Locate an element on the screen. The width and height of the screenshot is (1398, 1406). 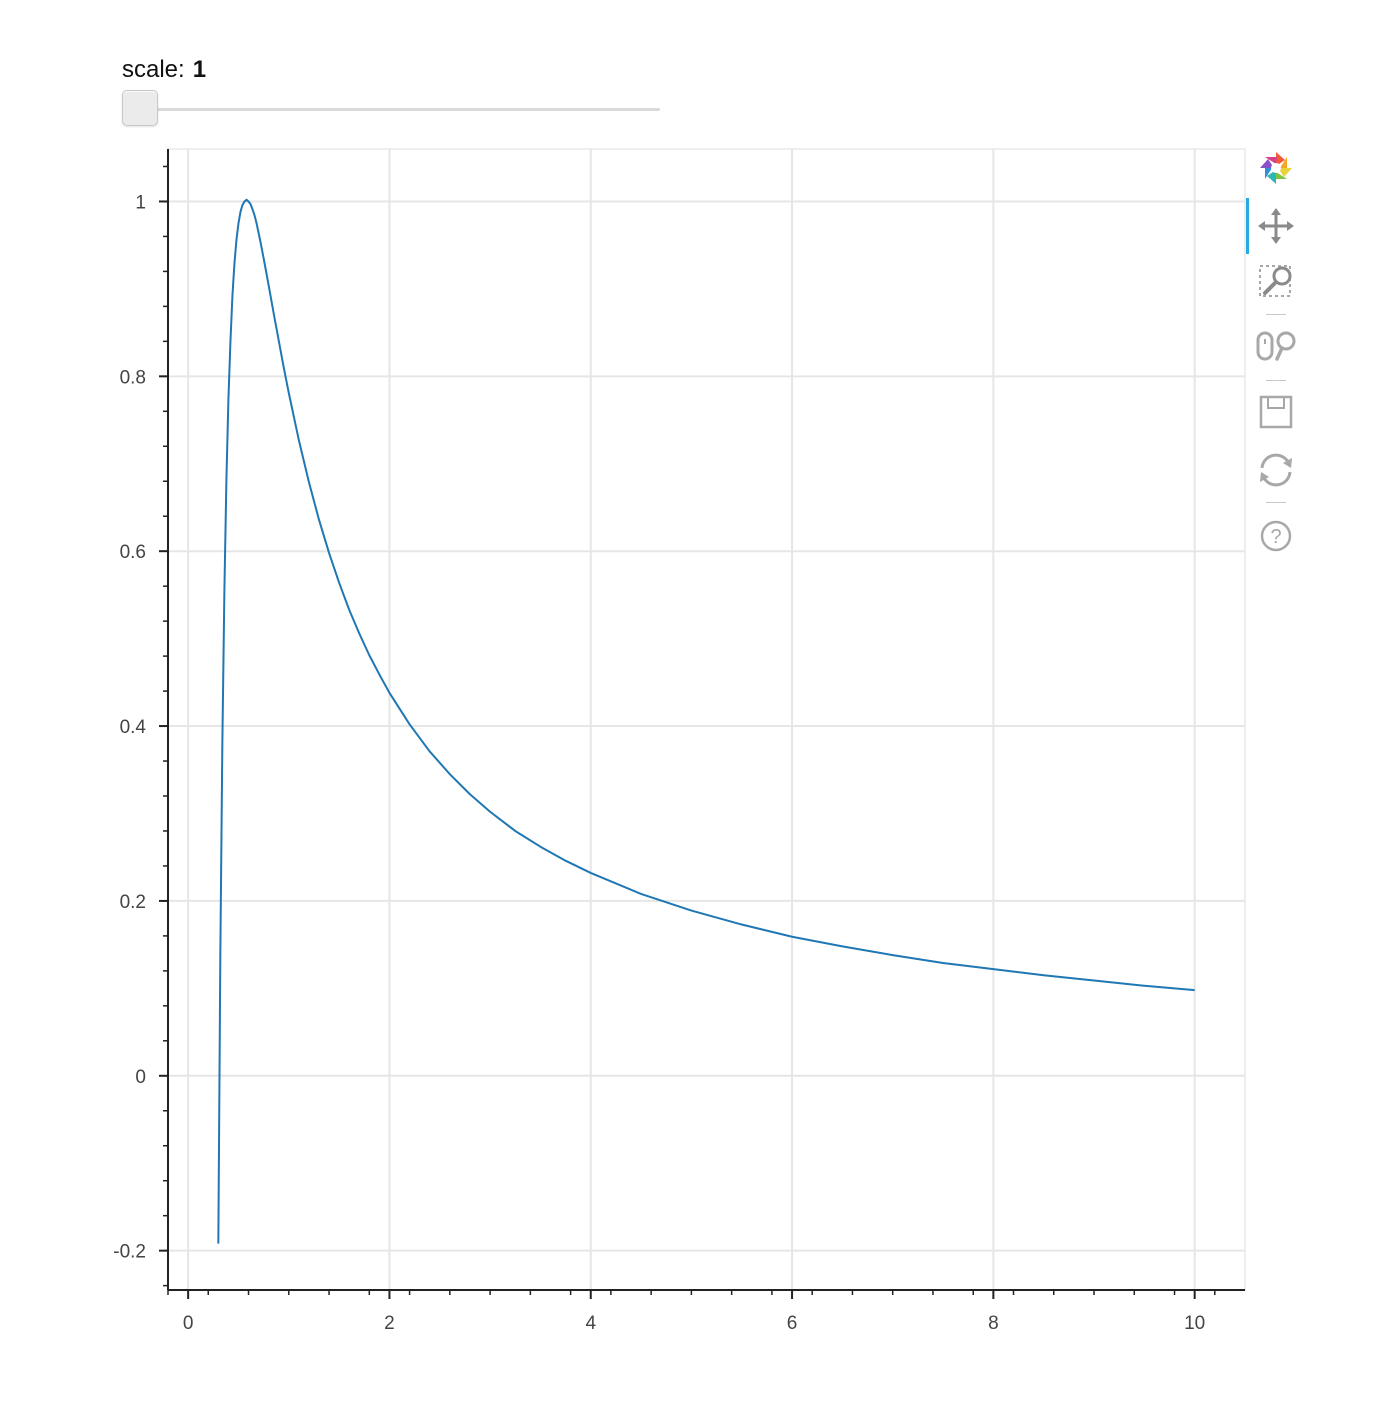
x-tick-label: 4 is located at coordinates (590, 1323).